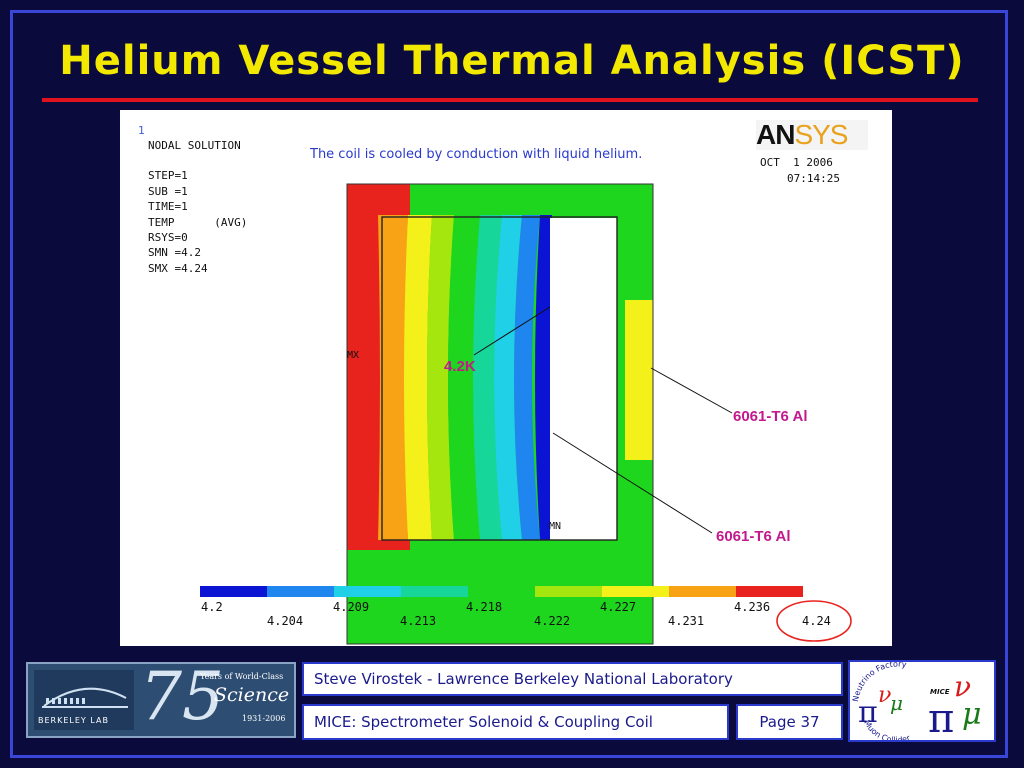  Describe the element at coordinates (770, 416) in the screenshot. I see `material-callout-outer: 6061-T6 Al` at that location.